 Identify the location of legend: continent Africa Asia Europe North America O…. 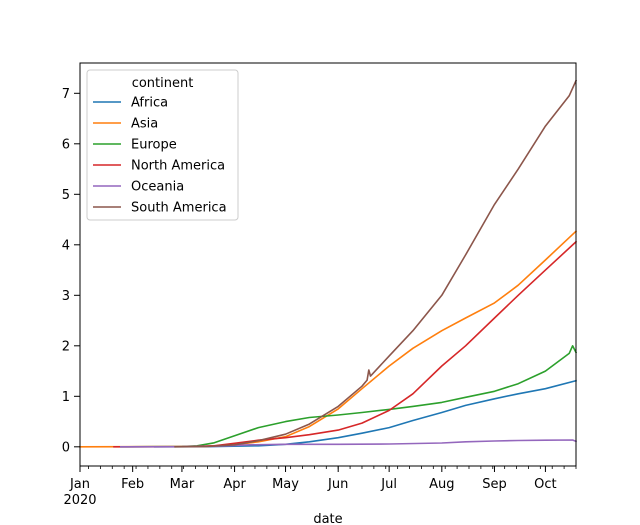
(162, 145).